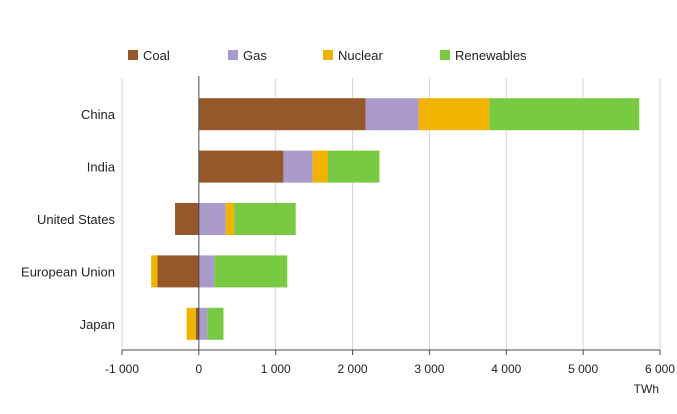  What do you see at coordinates (154, 271) in the screenshot?
I see `bar-european-union-nuclear` at bounding box center [154, 271].